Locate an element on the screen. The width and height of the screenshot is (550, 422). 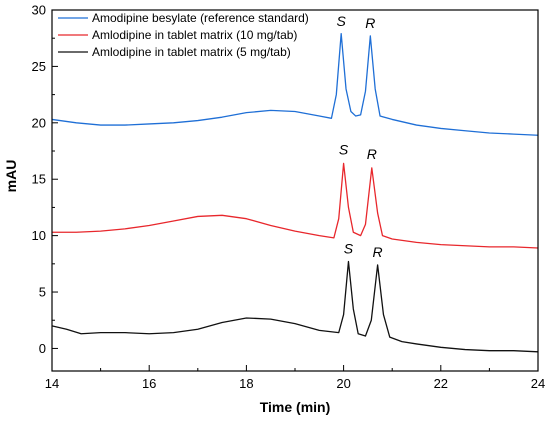
peak-label-5: S is located at coordinates (349, 249).